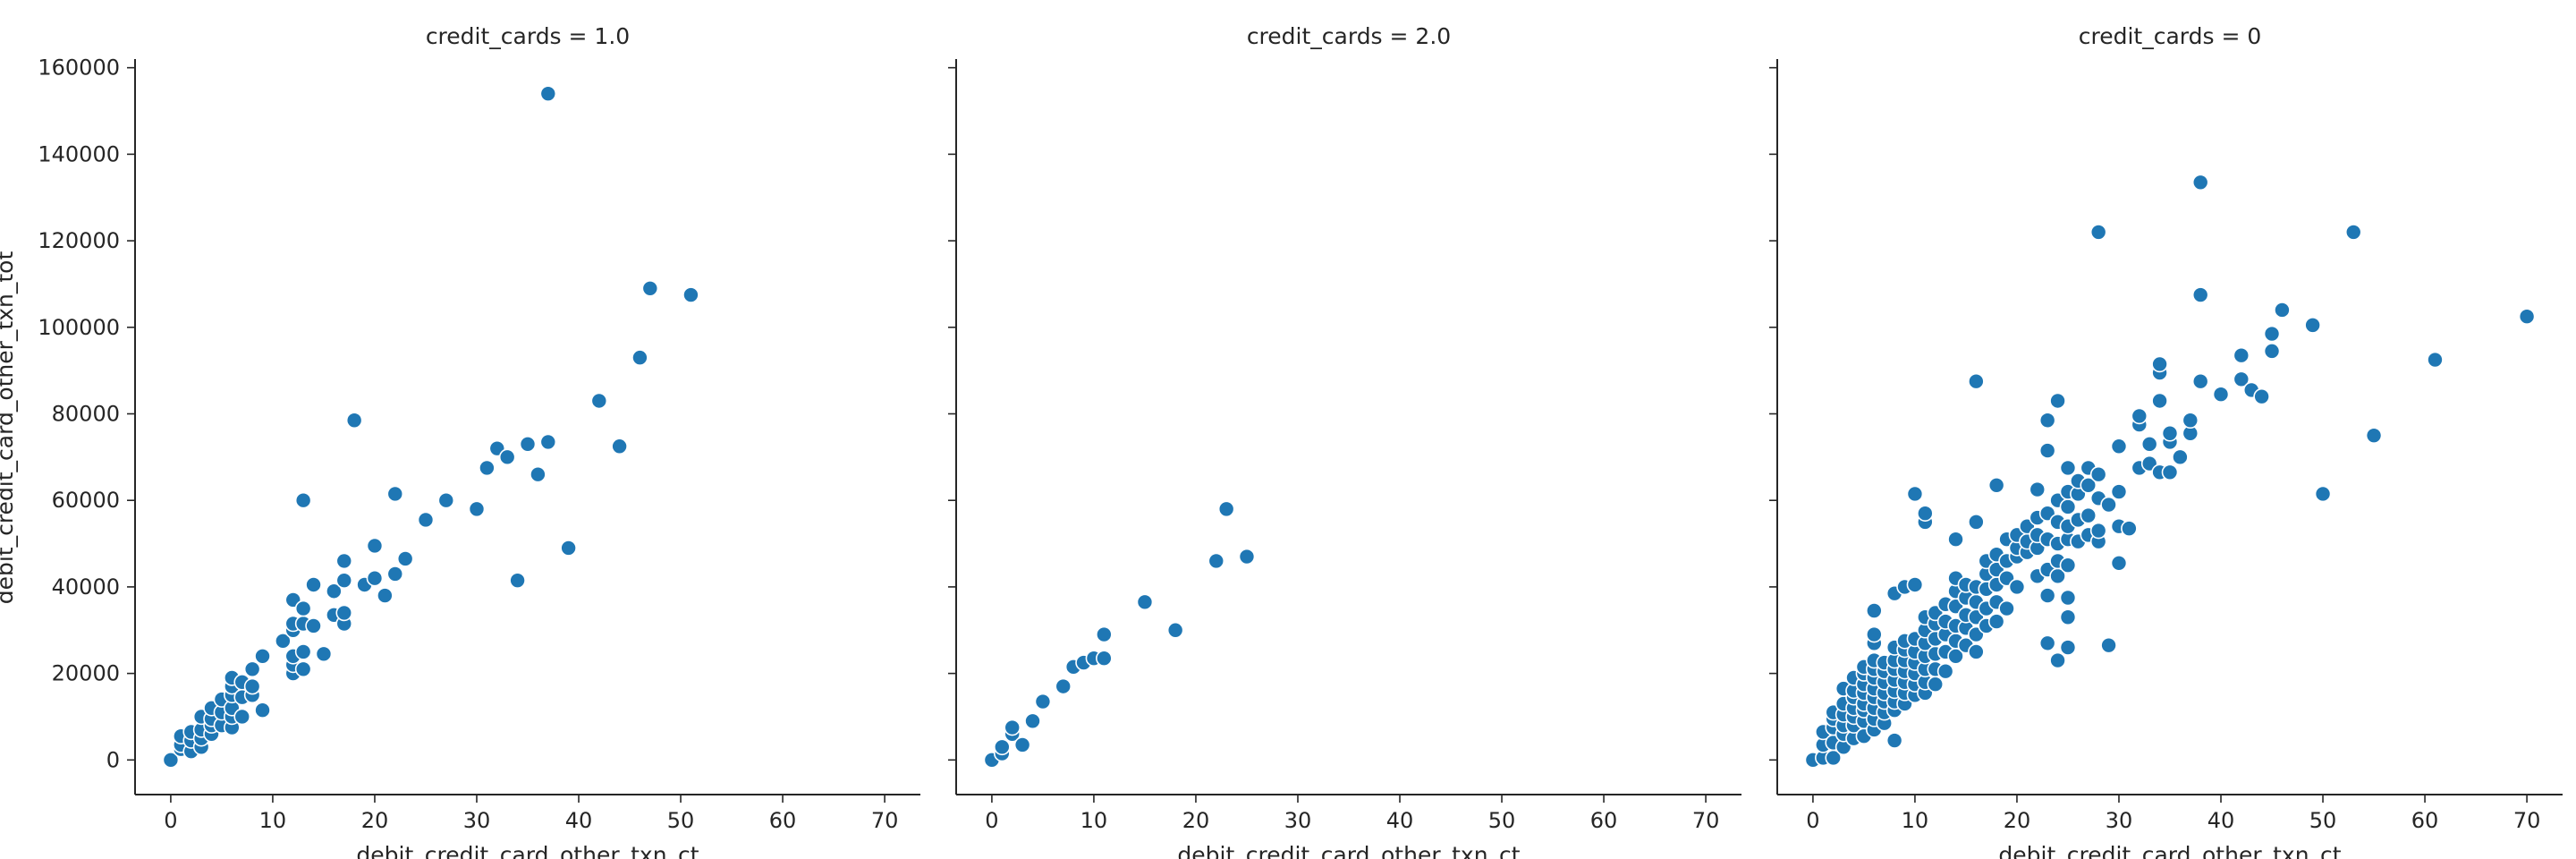 The height and width of the screenshot is (859, 2576). What do you see at coordinates (1119, 634) in the screenshot?
I see `scatter-points` at bounding box center [1119, 634].